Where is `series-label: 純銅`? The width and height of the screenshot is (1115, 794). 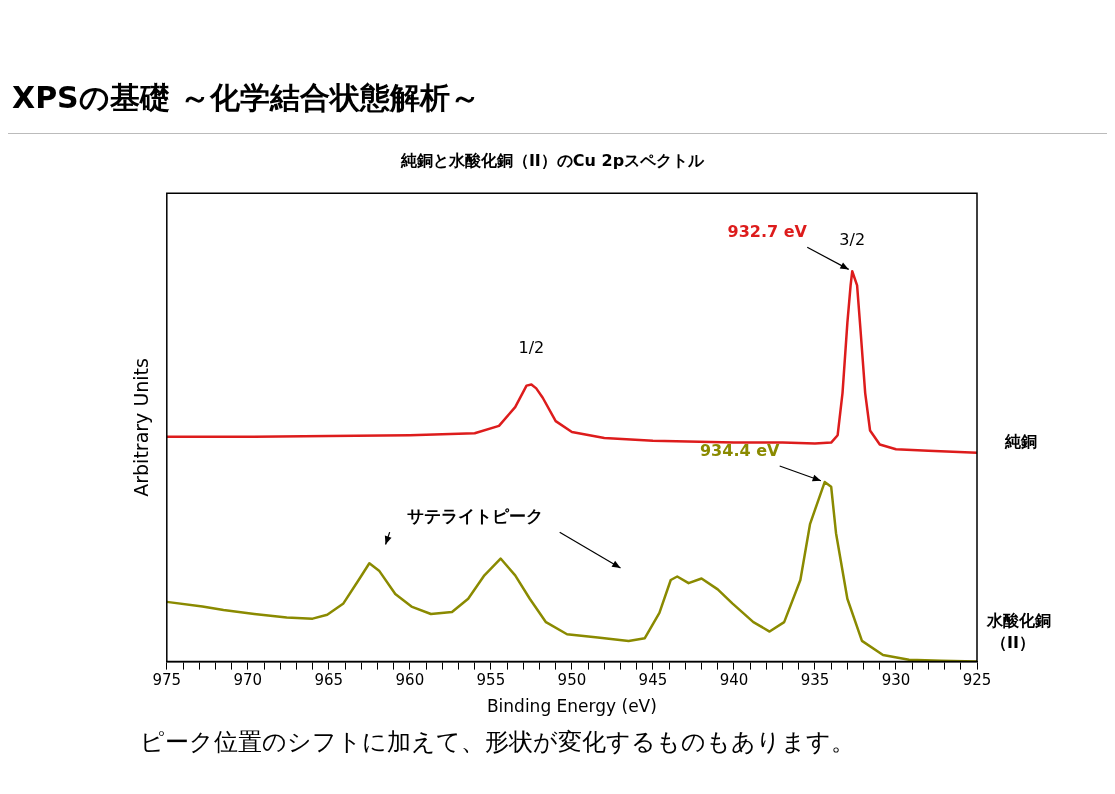
series-label: 純銅 is located at coordinates (1020, 441).